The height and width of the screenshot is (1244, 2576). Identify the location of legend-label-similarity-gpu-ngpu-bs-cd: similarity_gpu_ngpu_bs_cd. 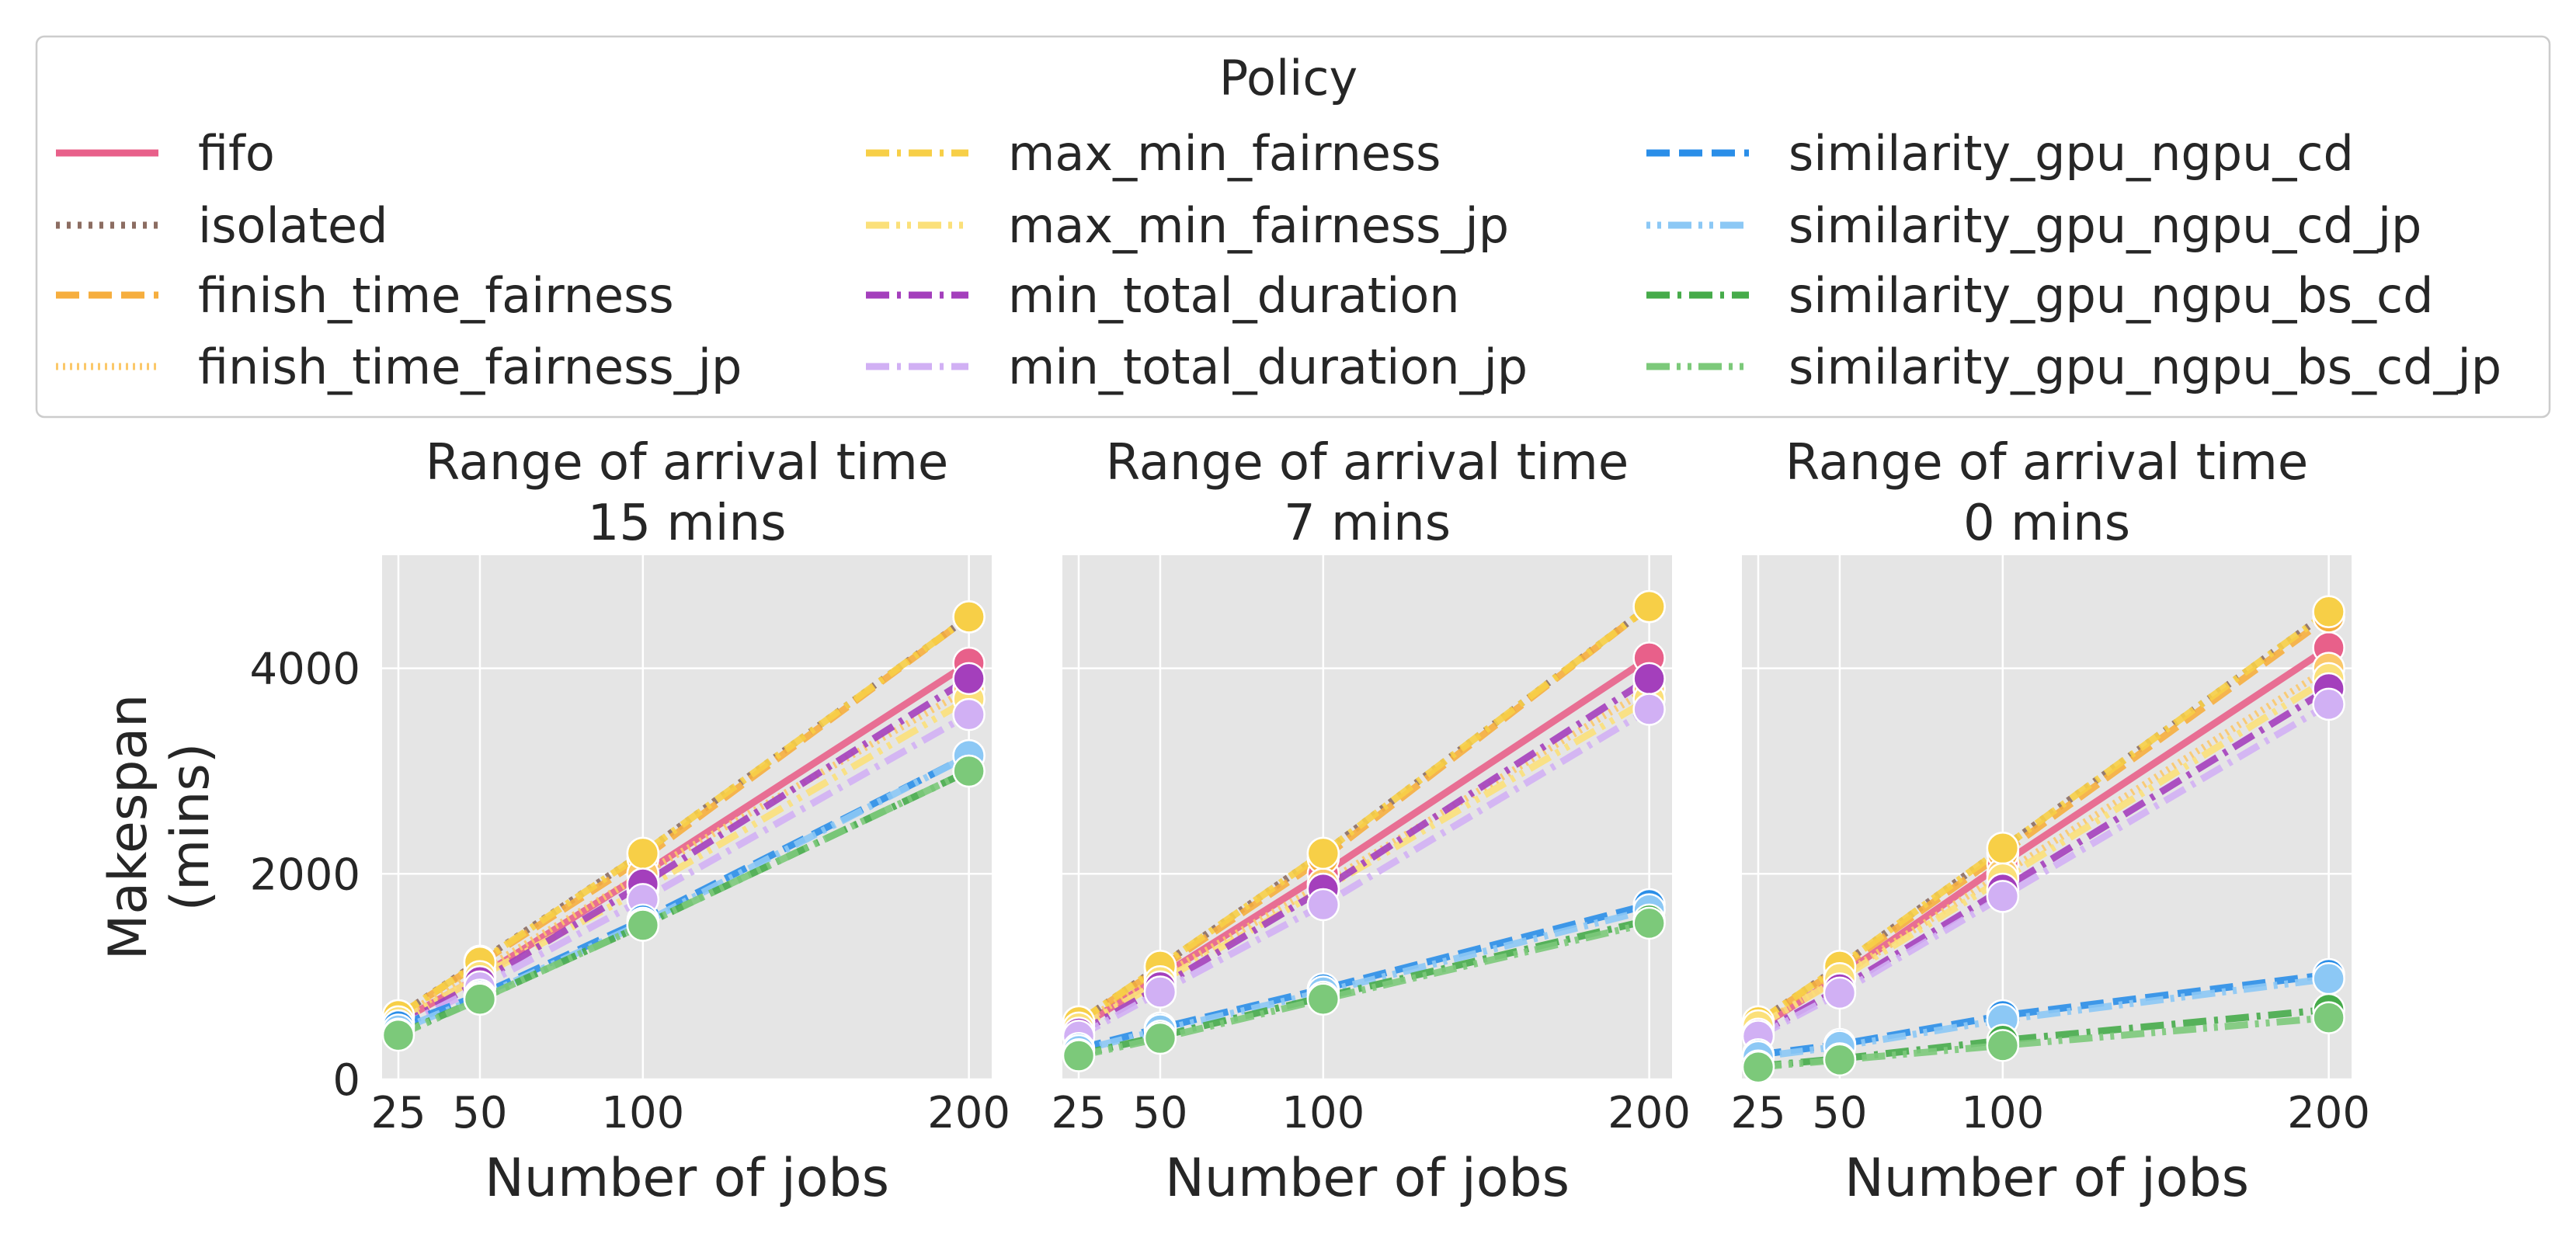
(2111, 295).